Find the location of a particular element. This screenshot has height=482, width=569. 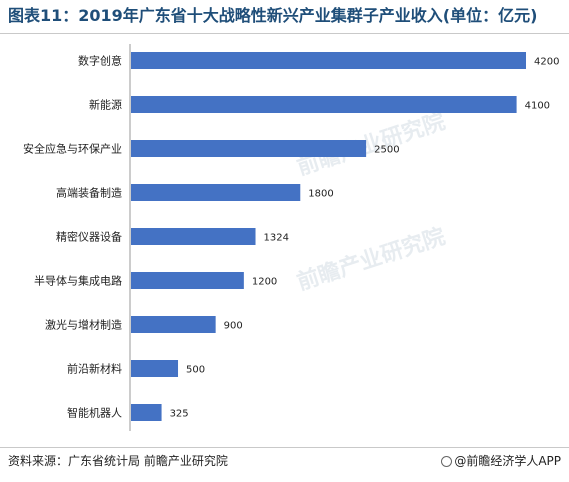

category-label: 精密仪器设备 is located at coordinates (89, 237).